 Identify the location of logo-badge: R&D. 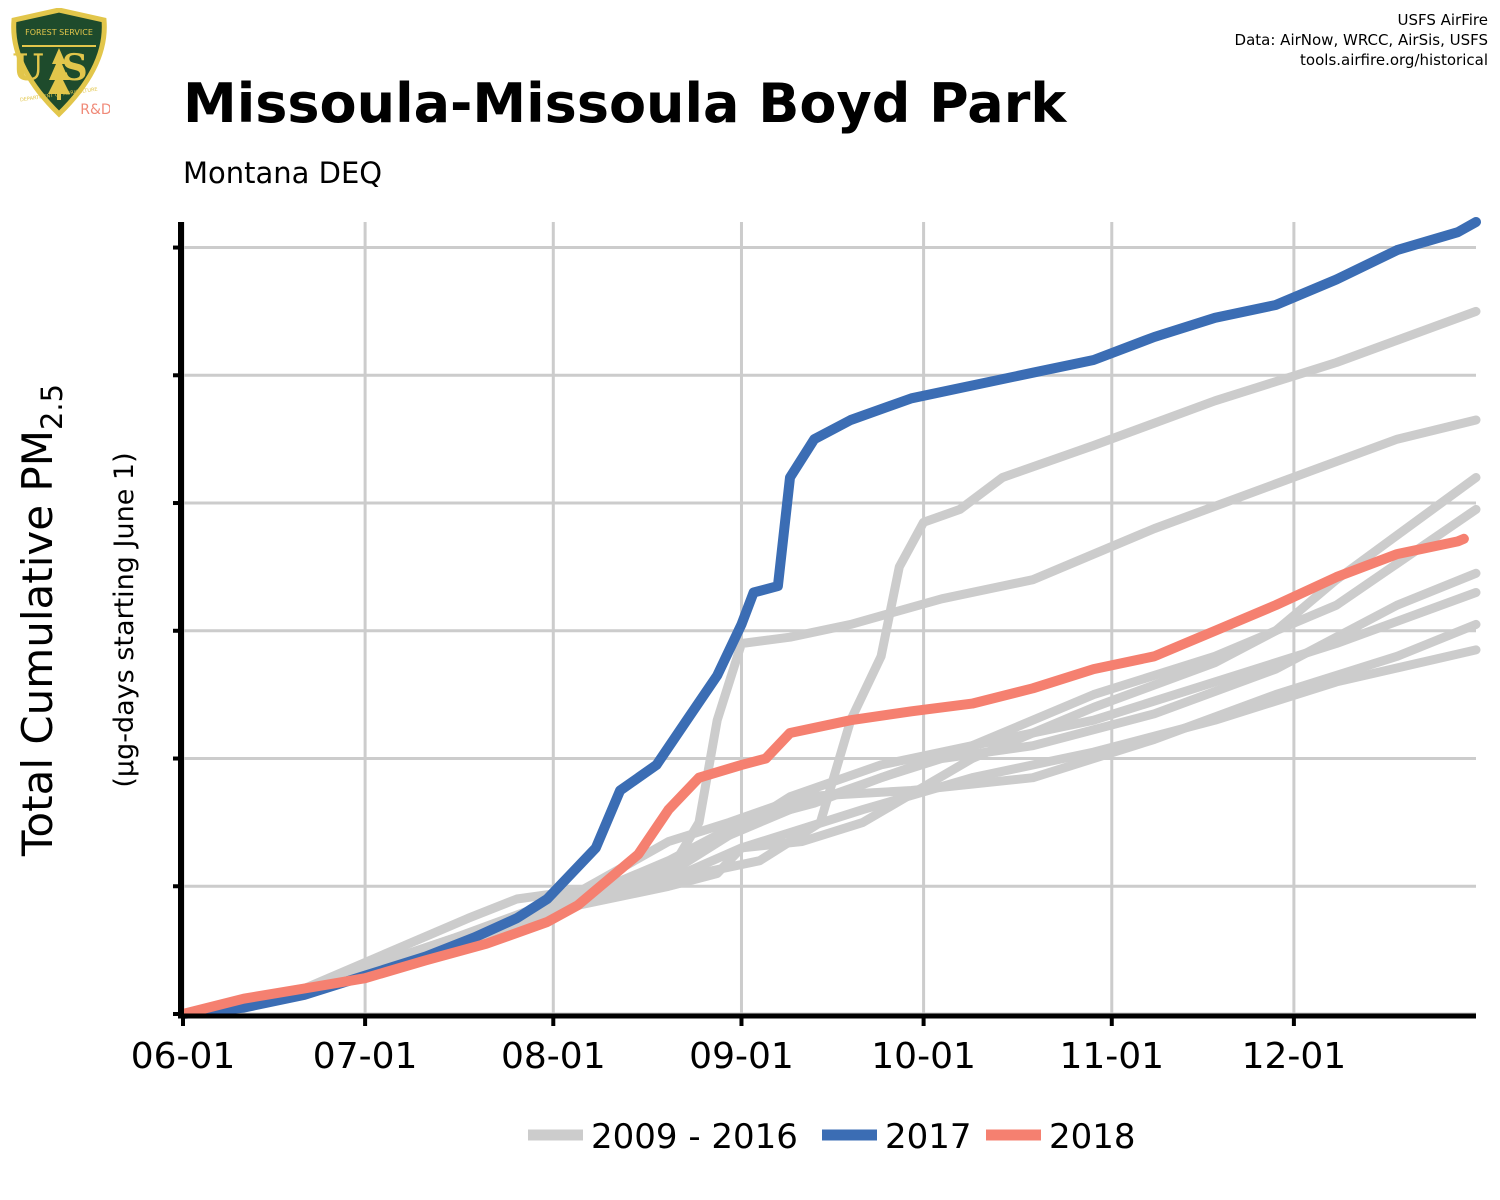
(95, 110).